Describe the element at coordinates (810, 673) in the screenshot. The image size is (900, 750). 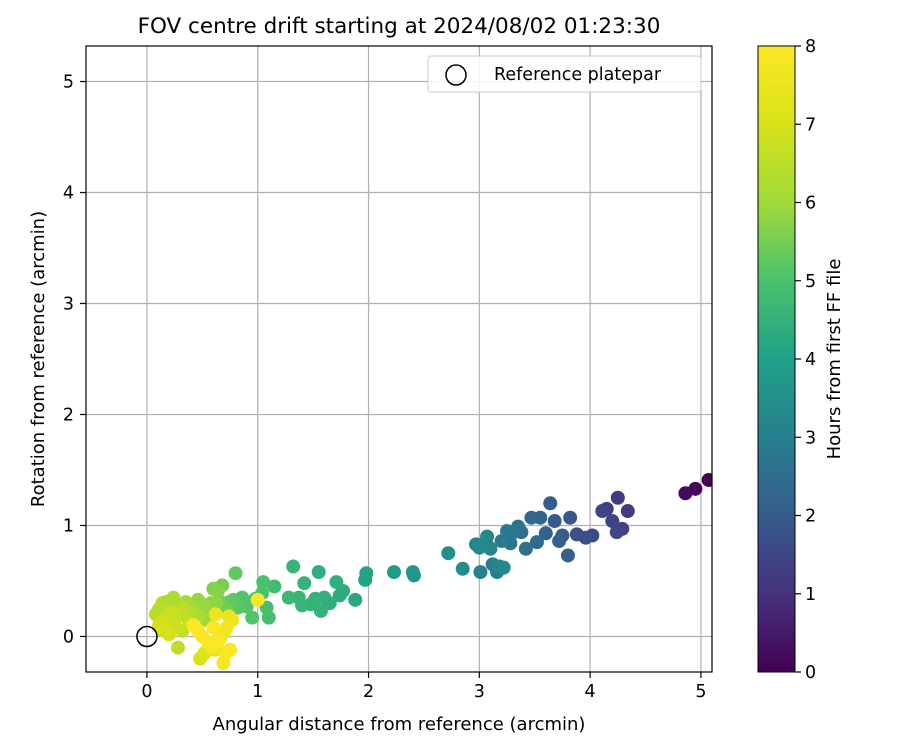
I see `colorbar-tick-label: 0` at that location.